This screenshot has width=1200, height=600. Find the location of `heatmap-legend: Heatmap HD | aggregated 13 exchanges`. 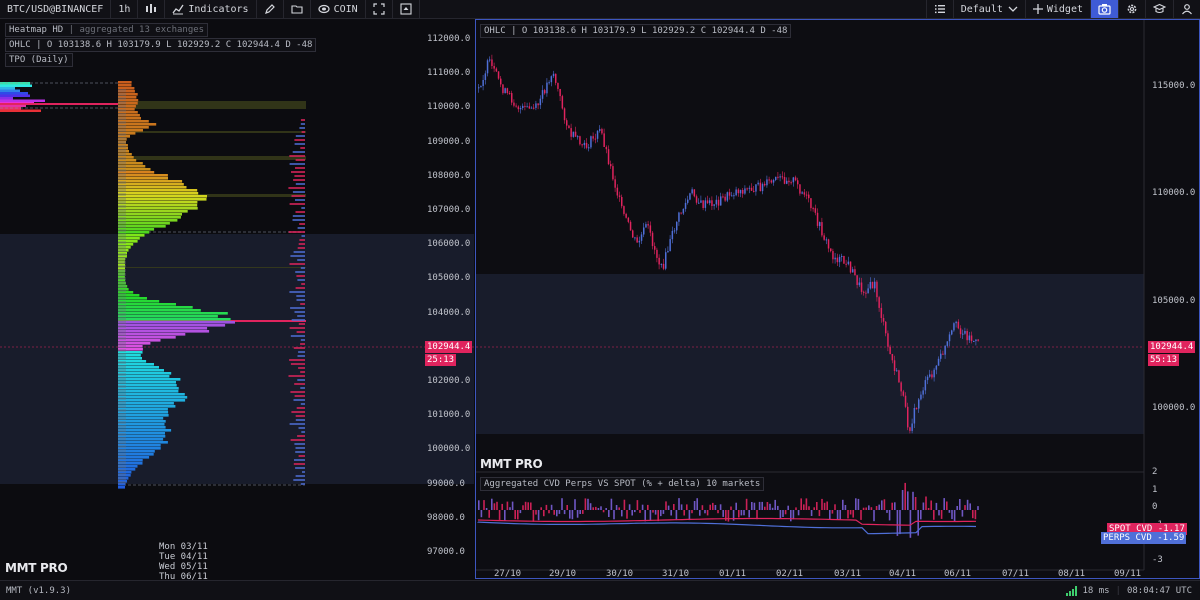

heatmap-legend: Heatmap HD | aggregated 13 exchanges is located at coordinates (107, 30).